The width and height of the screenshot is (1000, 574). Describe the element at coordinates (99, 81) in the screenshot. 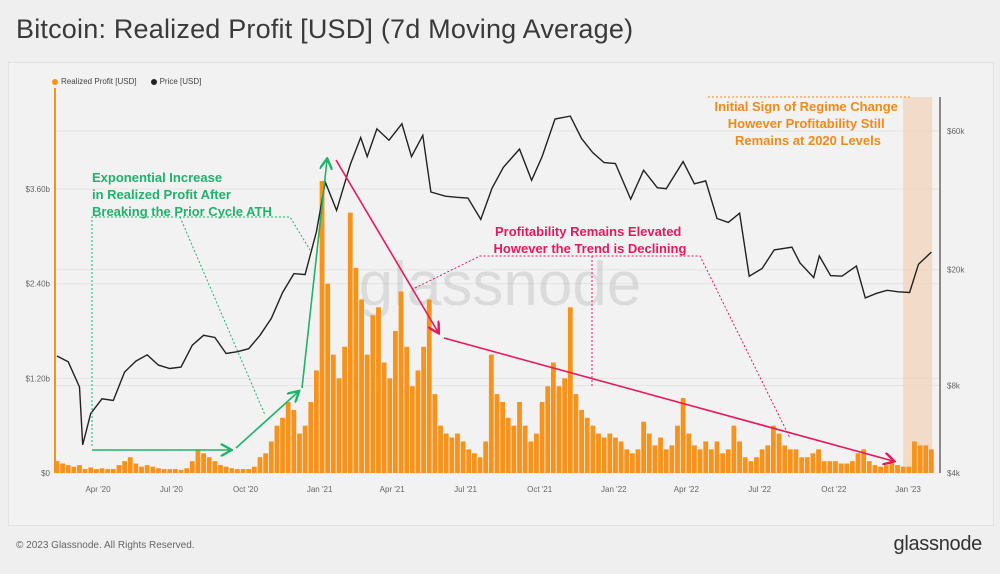

I see `legend-label: Realized Profit [USD]` at that location.